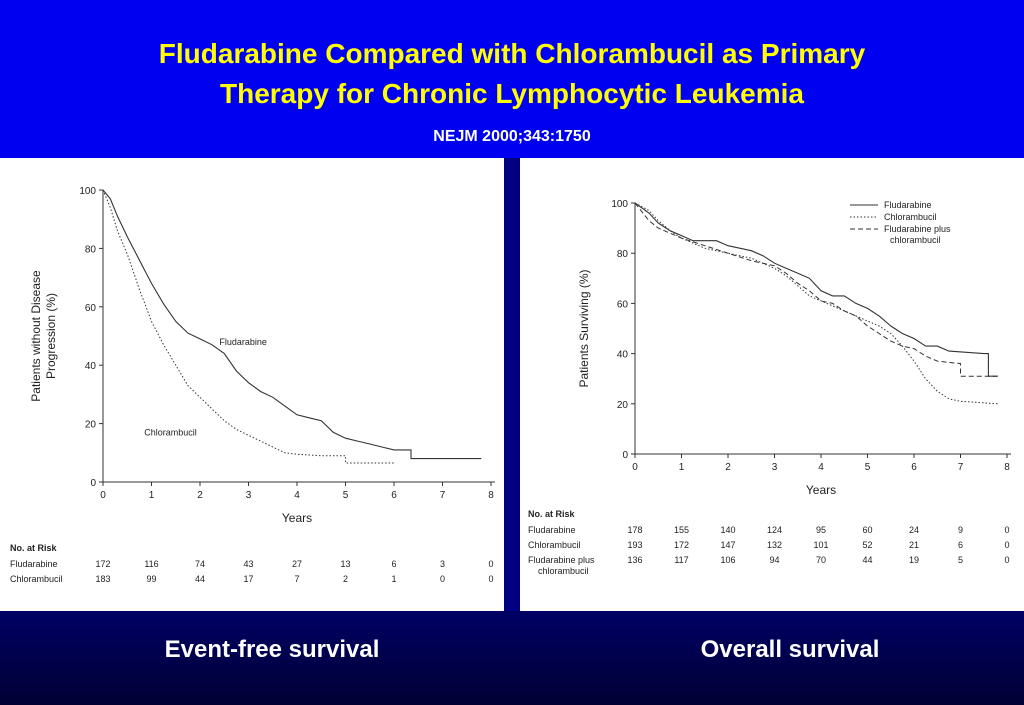 The width and height of the screenshot is (1024, 705). Describe the element at coordinates (960, 530) in the screenshot. I see `risk-value: 9` at that location.